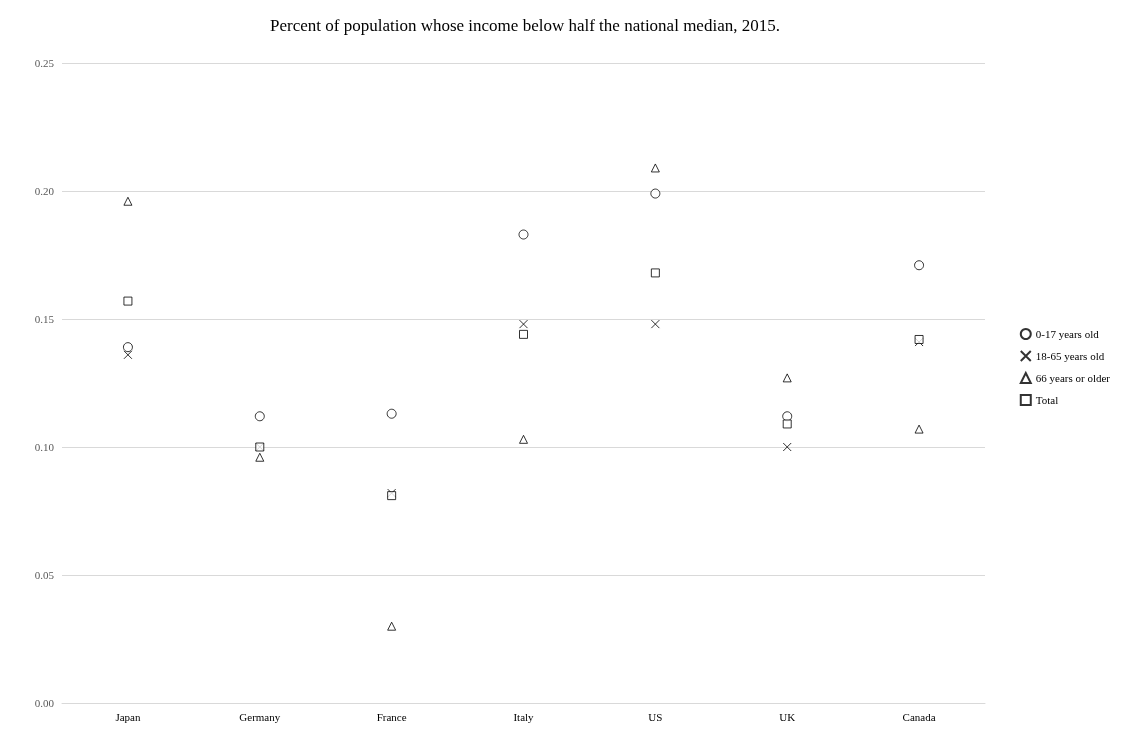  What do you see at coordinates (44, 191) in the screenshot?
I see `y-tick-label: 0.20` at bounding box center [44, 191].